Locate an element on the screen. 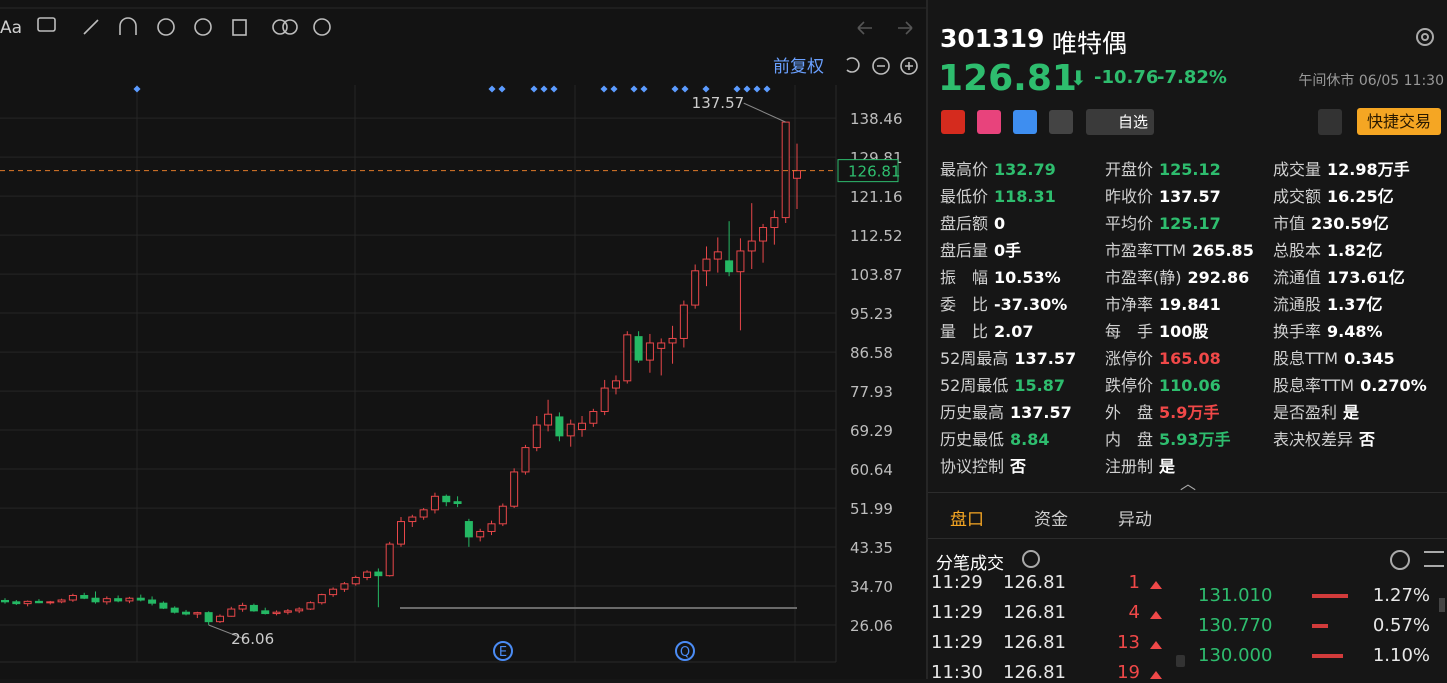 The image size is (1447, 683). stat-value: 5.9万手 is located at coordinates (1189, 412).